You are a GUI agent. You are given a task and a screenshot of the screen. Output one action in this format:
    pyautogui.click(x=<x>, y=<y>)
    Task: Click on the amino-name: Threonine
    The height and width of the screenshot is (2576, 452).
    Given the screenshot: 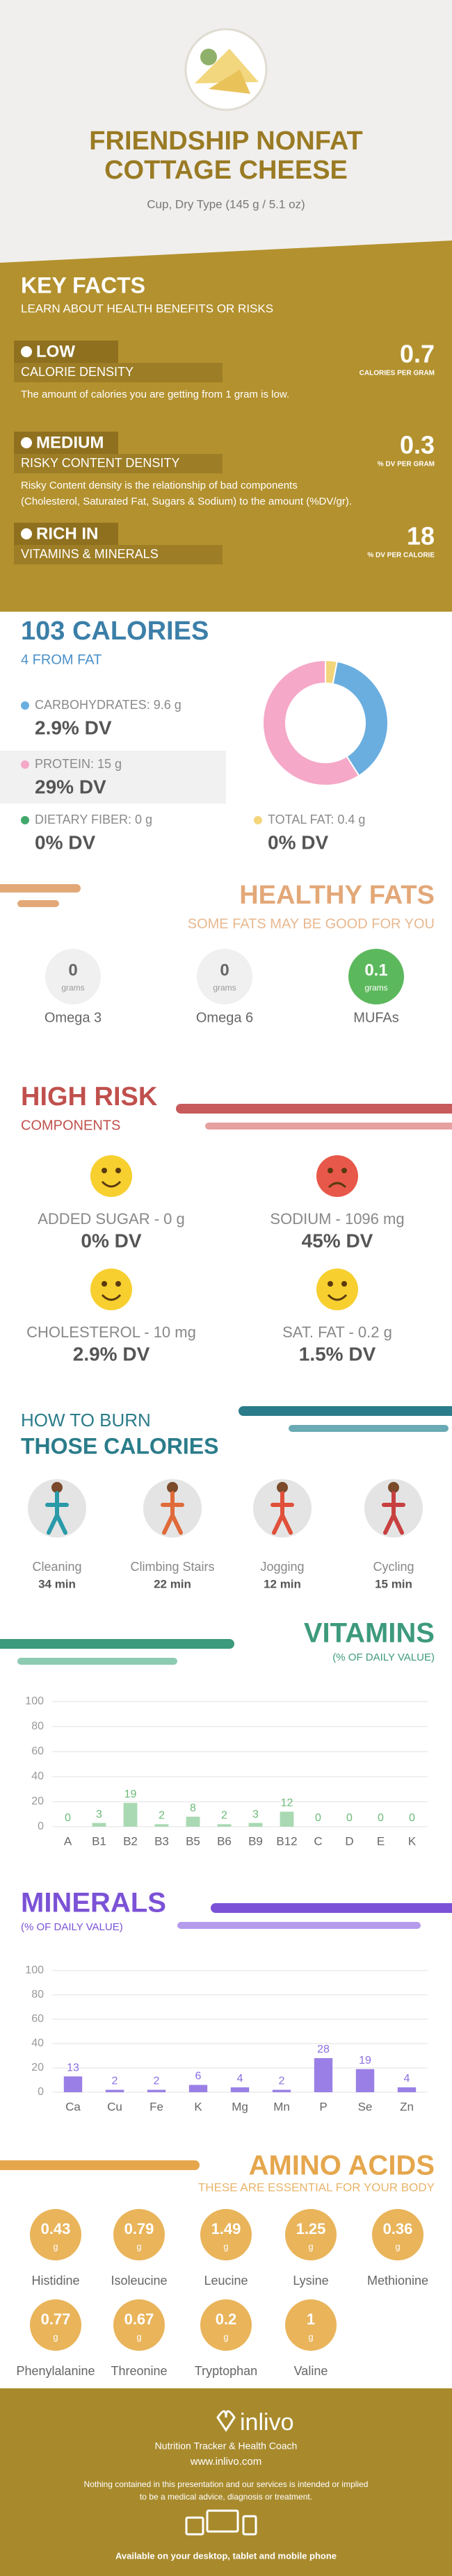 What is the action you would take?
    pyautogui.click(x=139, y=2371)
    